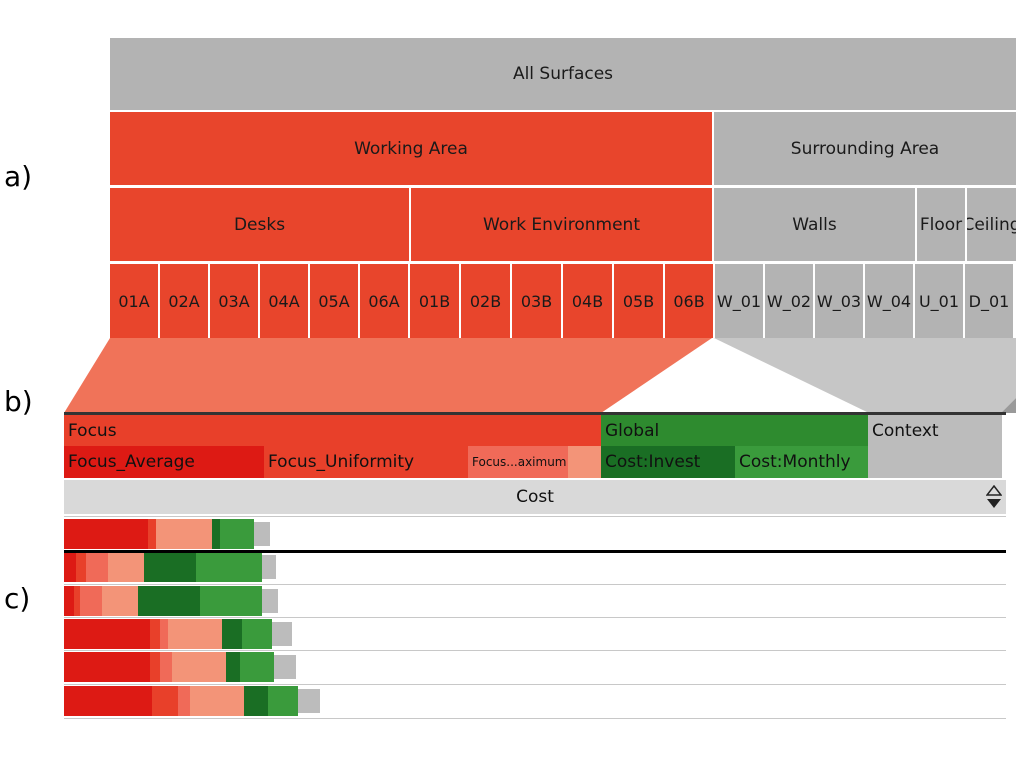 The image size is (1024, 768). Describe the element at coordinates (994, 497) in the screenshot. I see `sort-up-down-icon` at that location.